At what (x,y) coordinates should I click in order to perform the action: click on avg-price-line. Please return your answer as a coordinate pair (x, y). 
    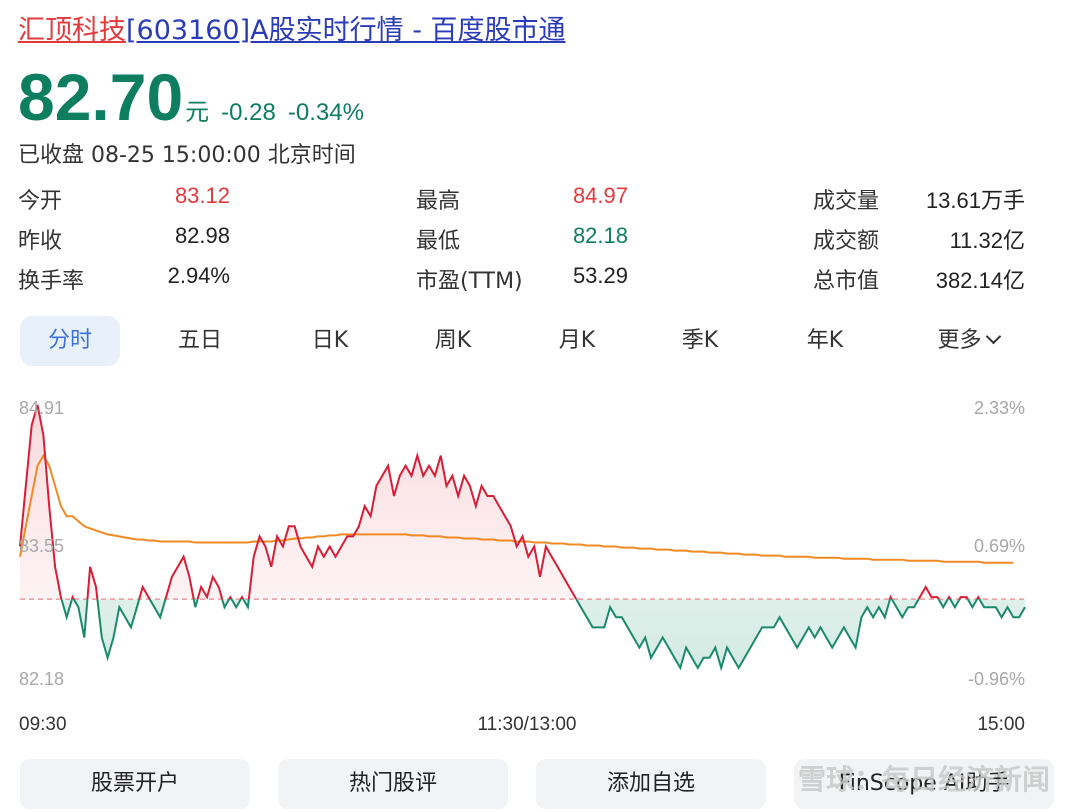
    Looking at the image, I should click on (516, 508).